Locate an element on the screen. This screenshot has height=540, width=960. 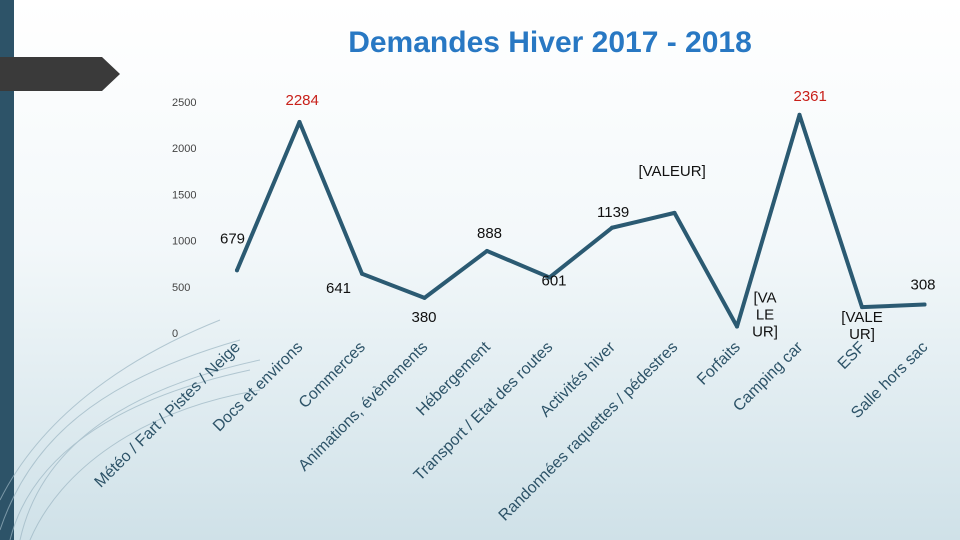
y-tick-label: 1500 is located at coordinates (184, 195).